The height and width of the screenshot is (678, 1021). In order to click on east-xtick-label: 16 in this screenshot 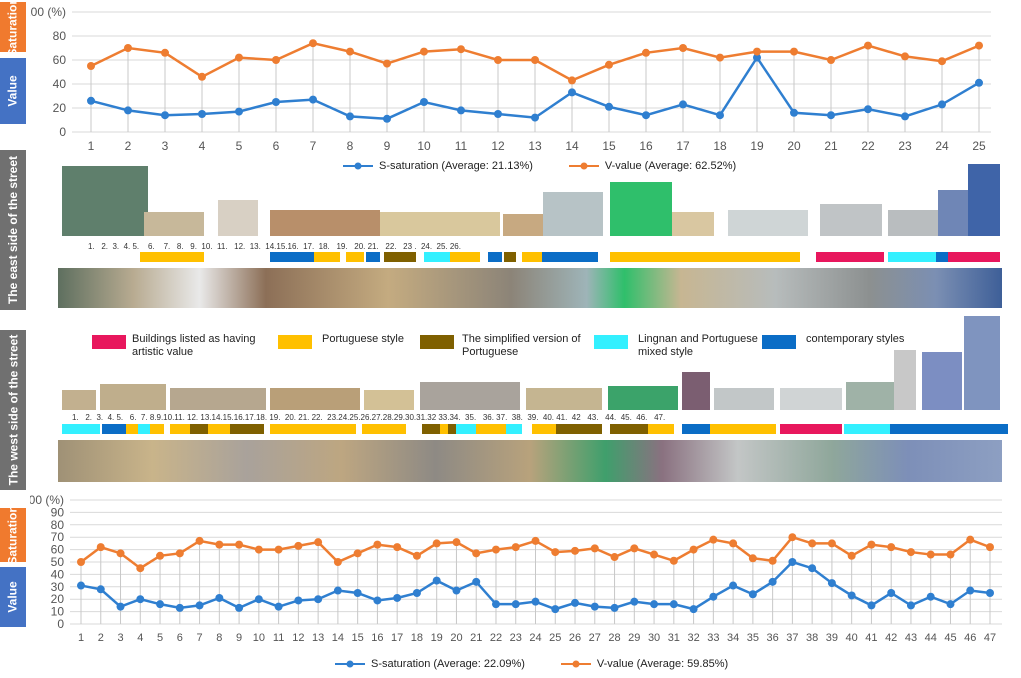, I will do `click(646, 146)`.